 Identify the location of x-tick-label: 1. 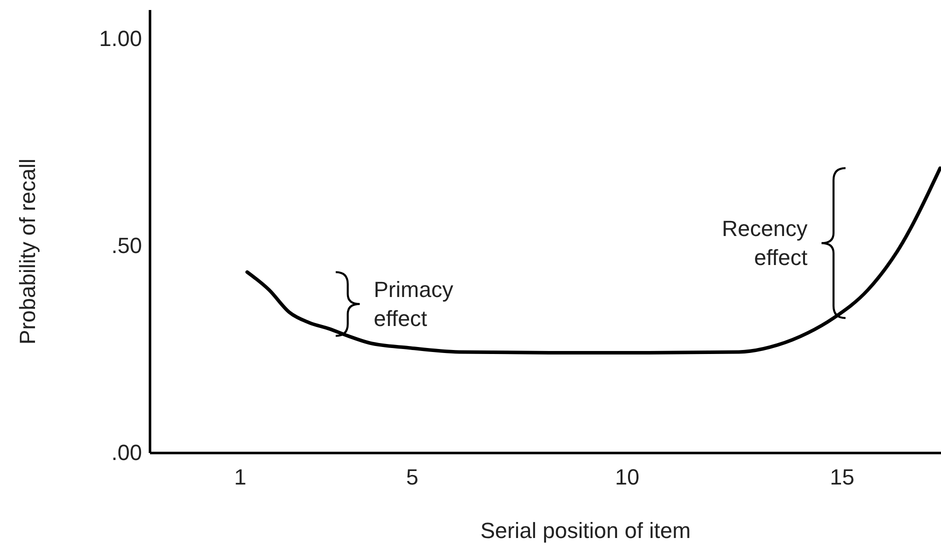
(240, 477).